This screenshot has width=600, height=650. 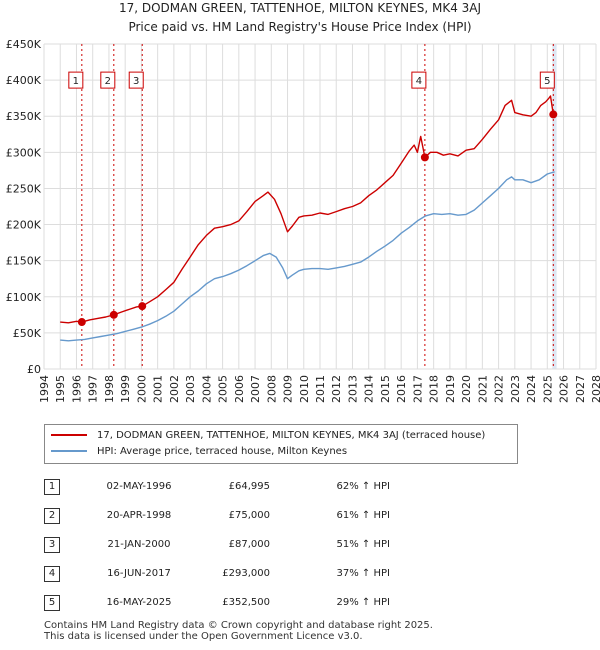 What do you see at coordinates (24, 80) in the screenshot?
I see `y-tick-label: £400K` at bounding box center [24, 80].